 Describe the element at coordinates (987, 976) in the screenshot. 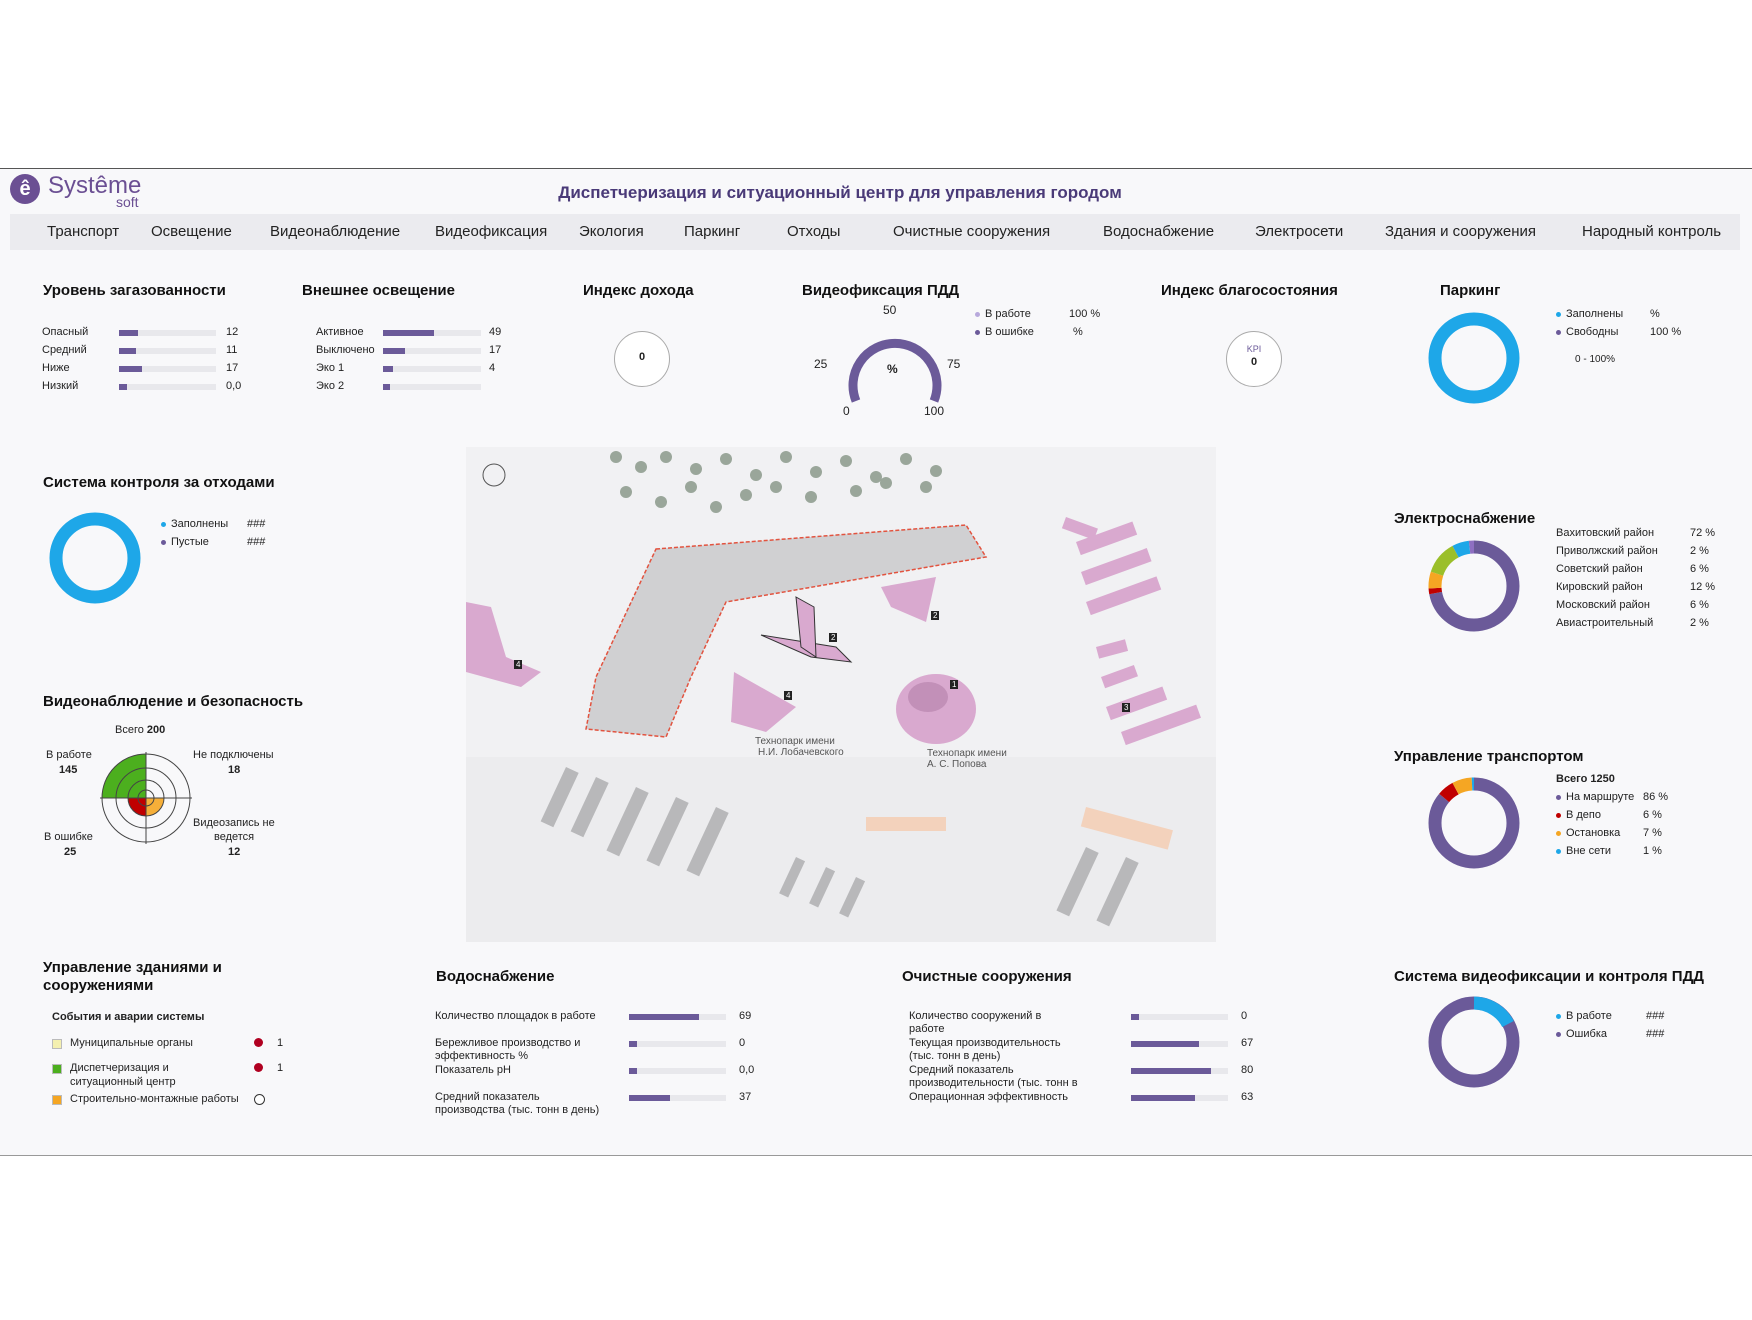

I see `treatment-title: Очистные сооружения` at that location.